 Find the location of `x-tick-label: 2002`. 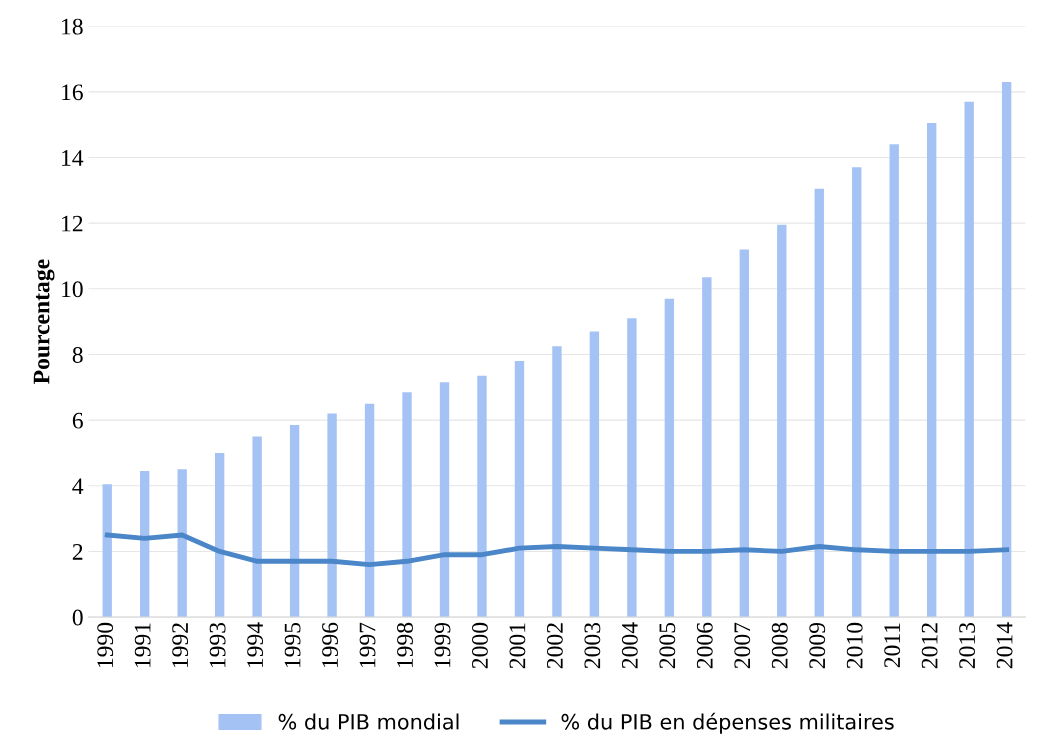

x-tick-label: 2002 is located at coordinates (554, 646).